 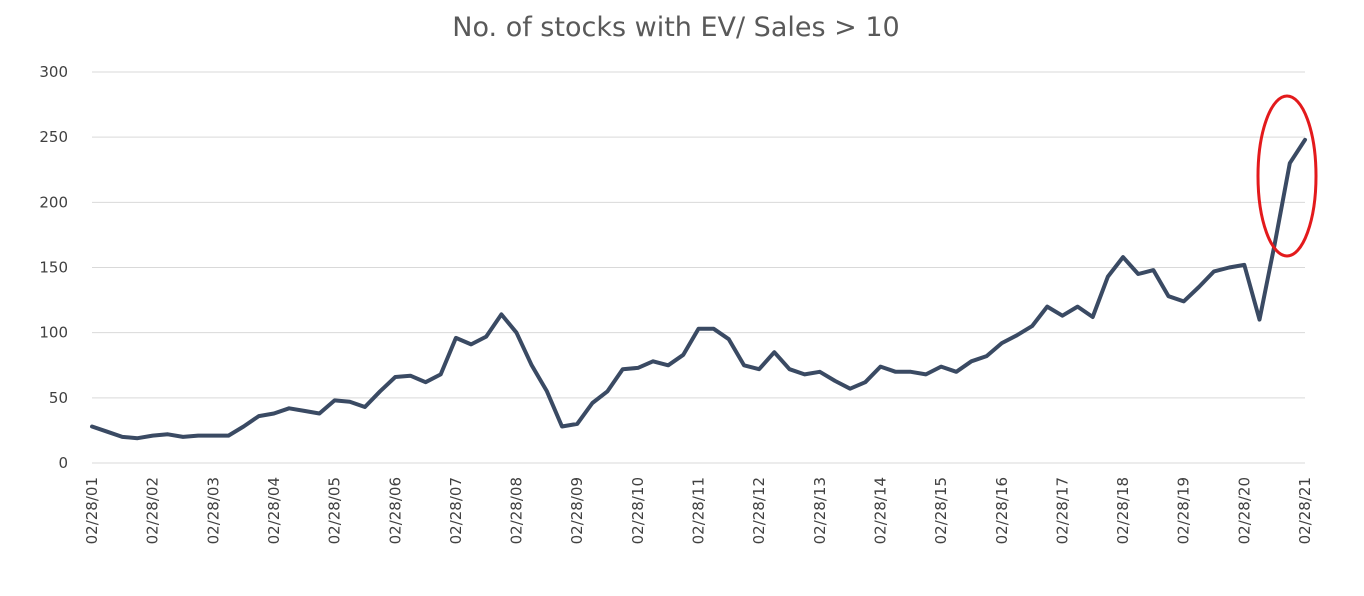 I want to click on y-tick-label: 50, so click(x=58, y=398).